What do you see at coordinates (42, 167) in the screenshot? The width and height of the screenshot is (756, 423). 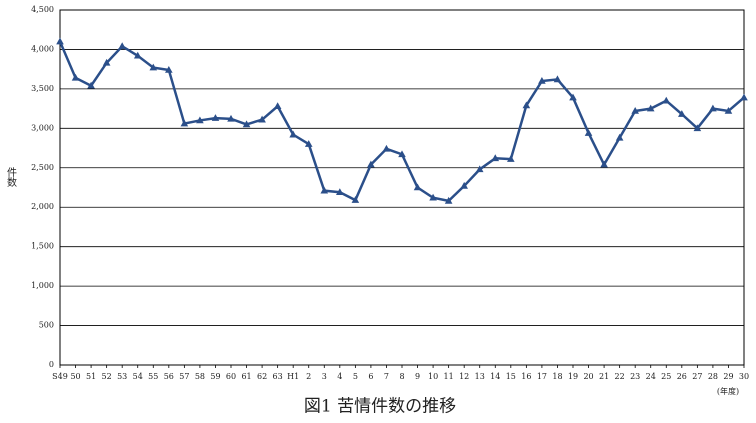 I see `y-tick-label: 2,500` at bounding box center [42, 167].